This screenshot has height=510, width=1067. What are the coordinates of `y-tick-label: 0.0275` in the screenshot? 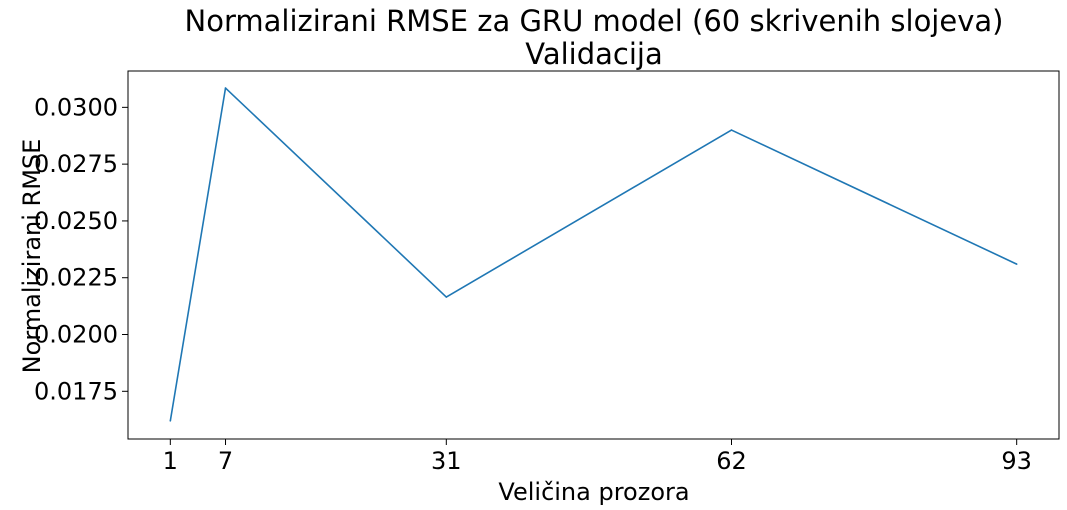 It's located at (76, 164).